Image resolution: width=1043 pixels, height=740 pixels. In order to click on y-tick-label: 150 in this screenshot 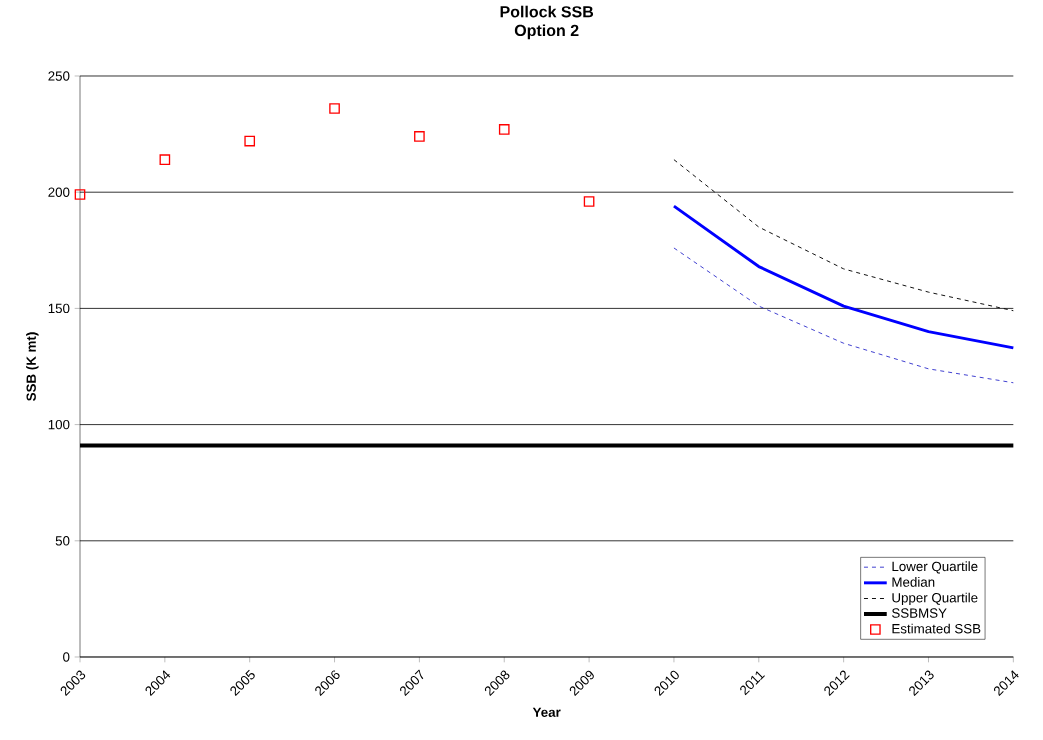, I will do `click(59, 308)`.